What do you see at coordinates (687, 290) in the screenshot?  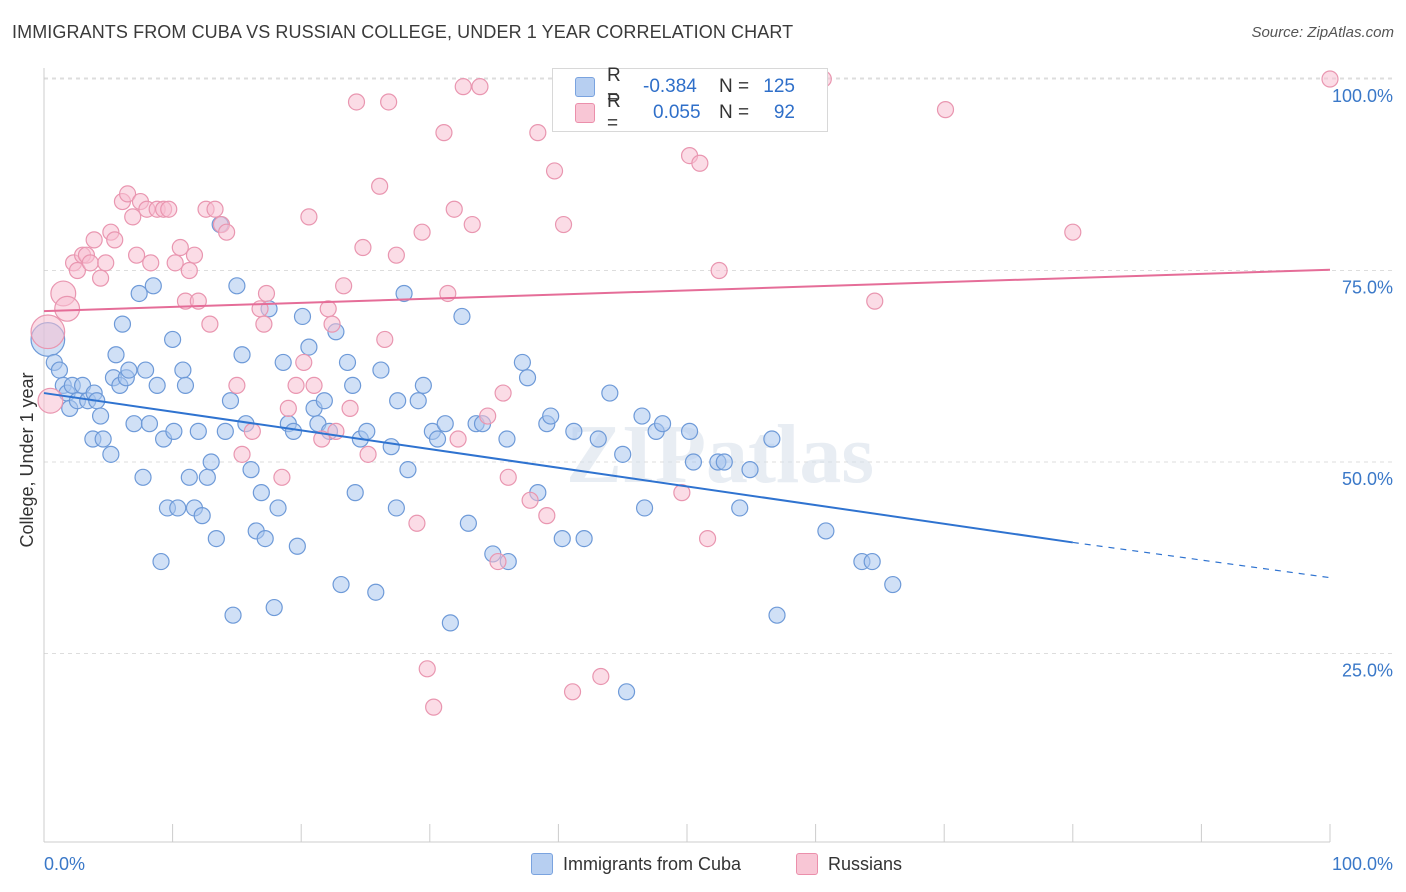 I see `trendline-russians` at bounding box center [687, 290].